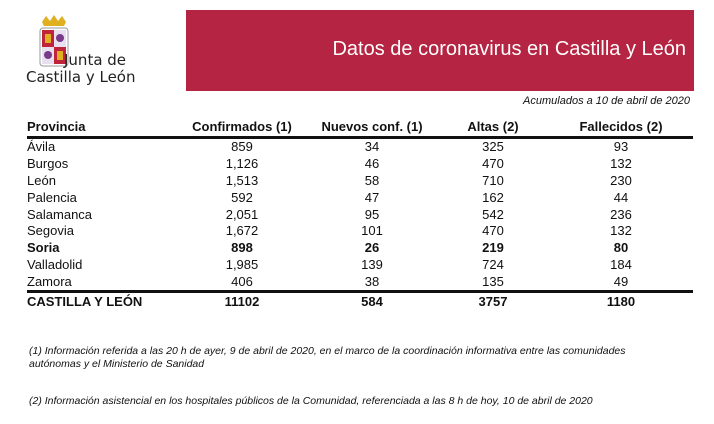 The width and height of the screenshot is (714, 424). What do you see at coordinates (242, 231) in the screenshot?
I see `table-cell: 1,672` at bounding box center [242, 231].